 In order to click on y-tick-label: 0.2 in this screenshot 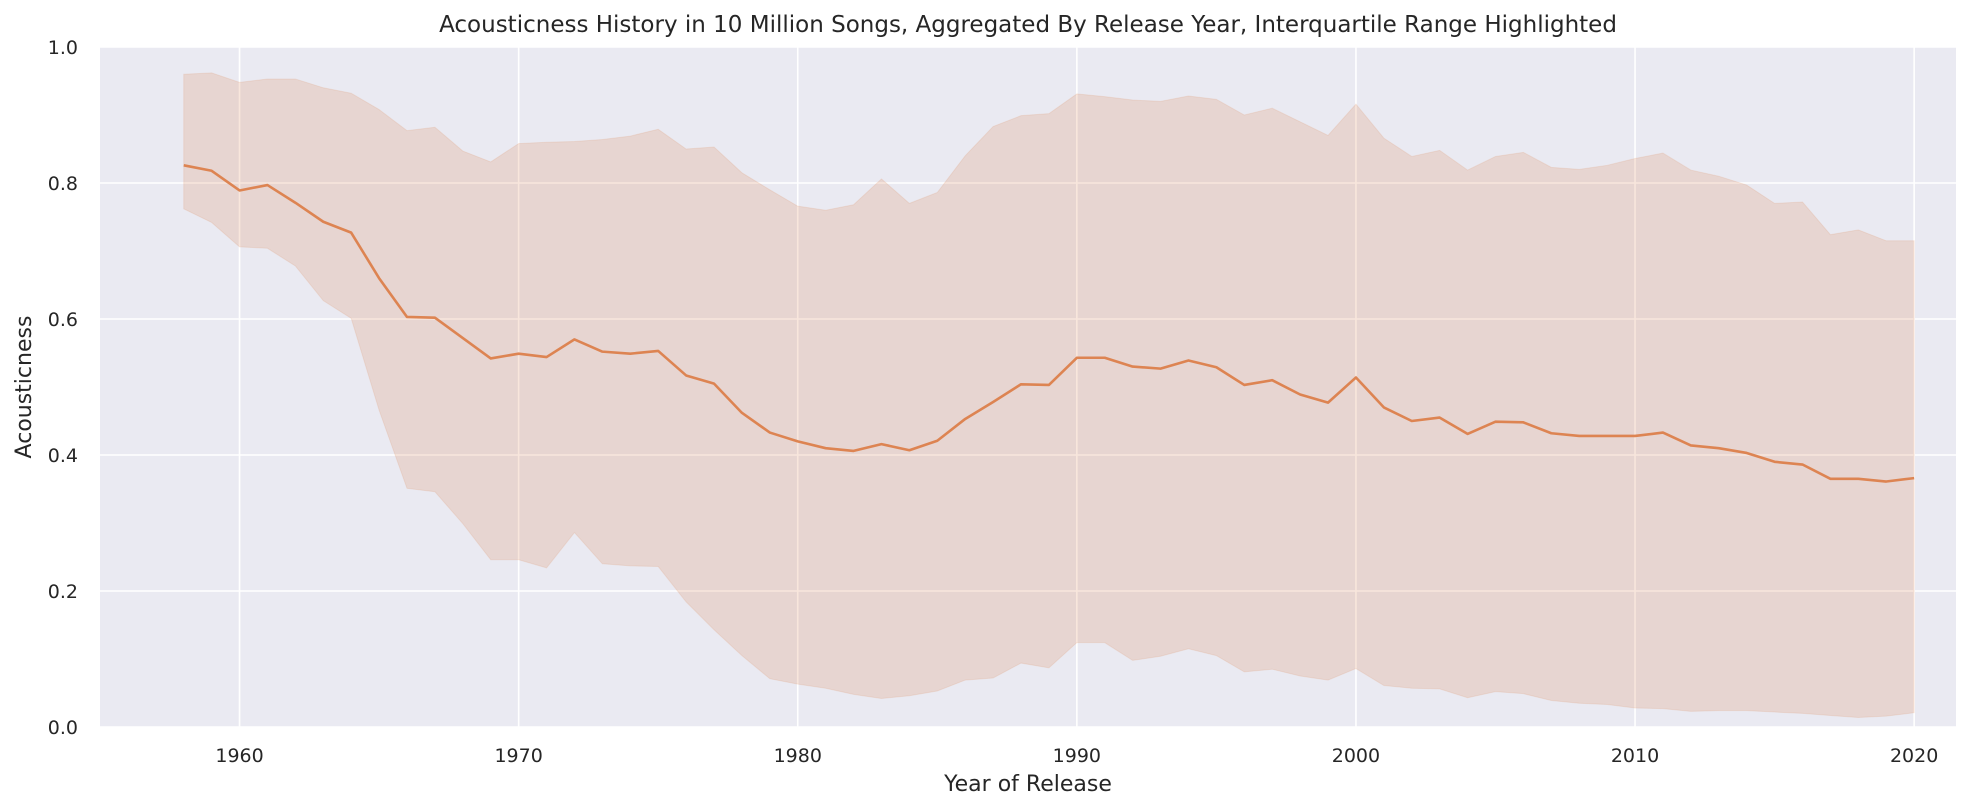, I will do `click(63, 592)`.